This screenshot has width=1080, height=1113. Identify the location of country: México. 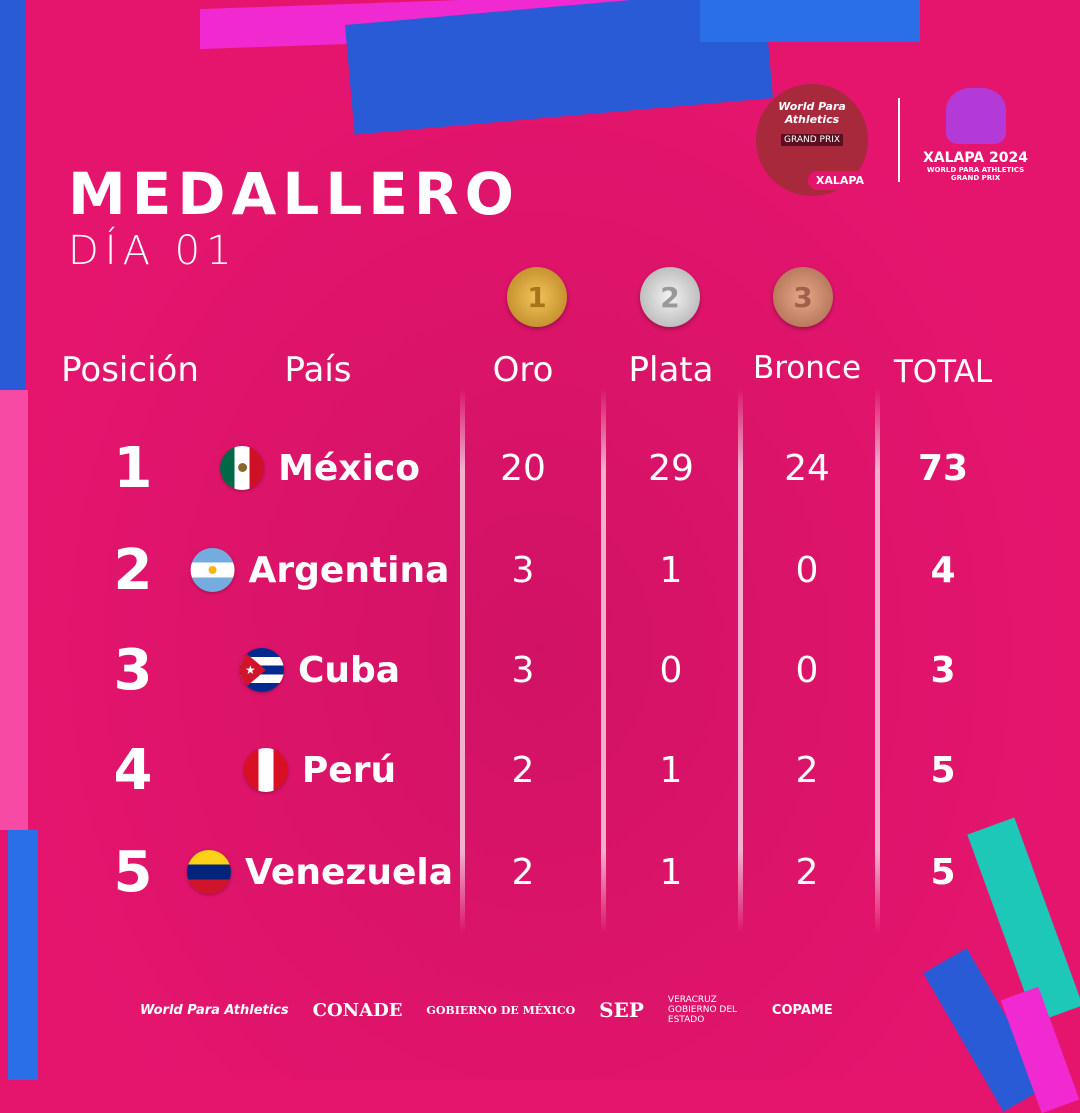
(320, 468).